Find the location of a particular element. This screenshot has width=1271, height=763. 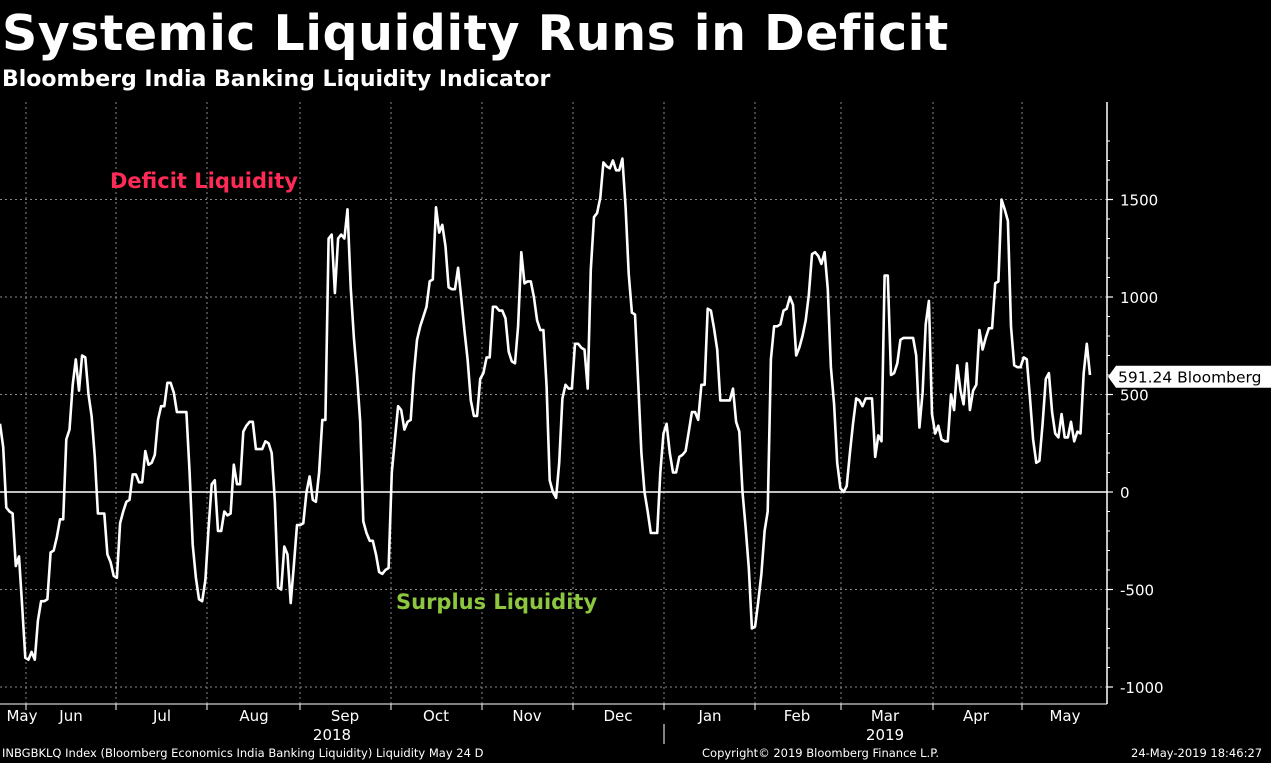

x-year-label: 2018 is located at coordinates (332, 735).